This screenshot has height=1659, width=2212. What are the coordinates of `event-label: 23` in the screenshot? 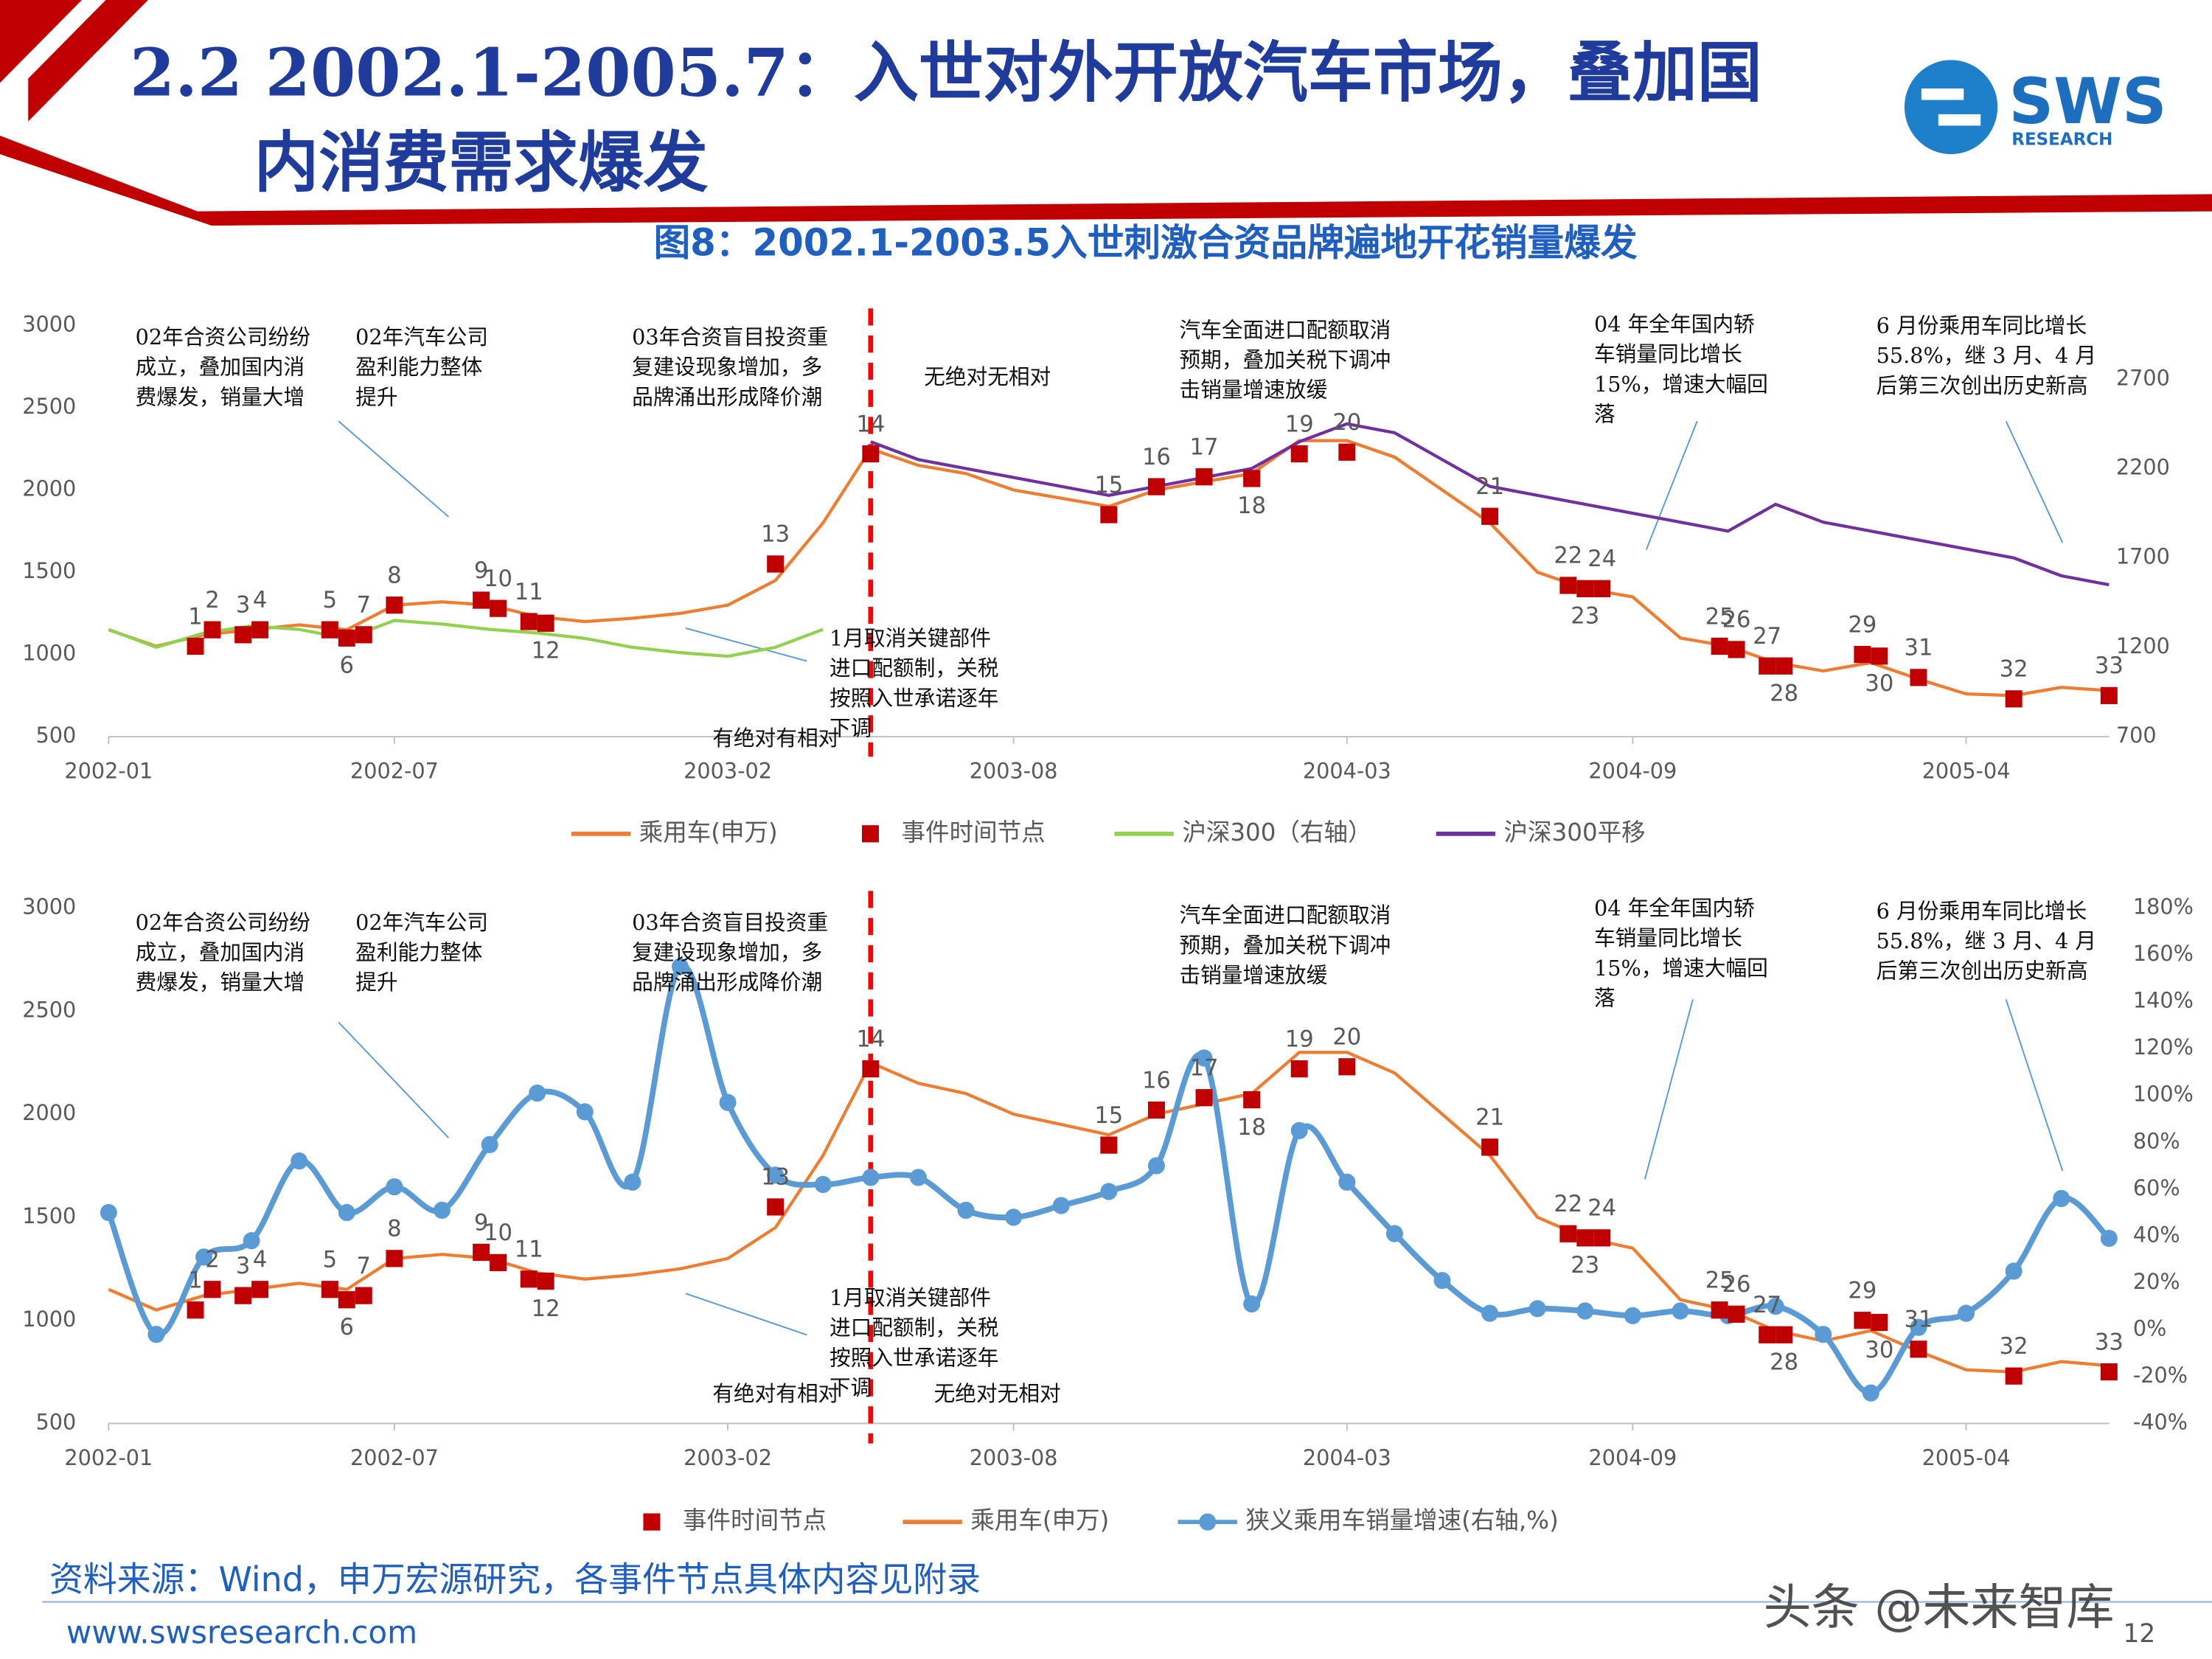 It's located at (1585, 615).